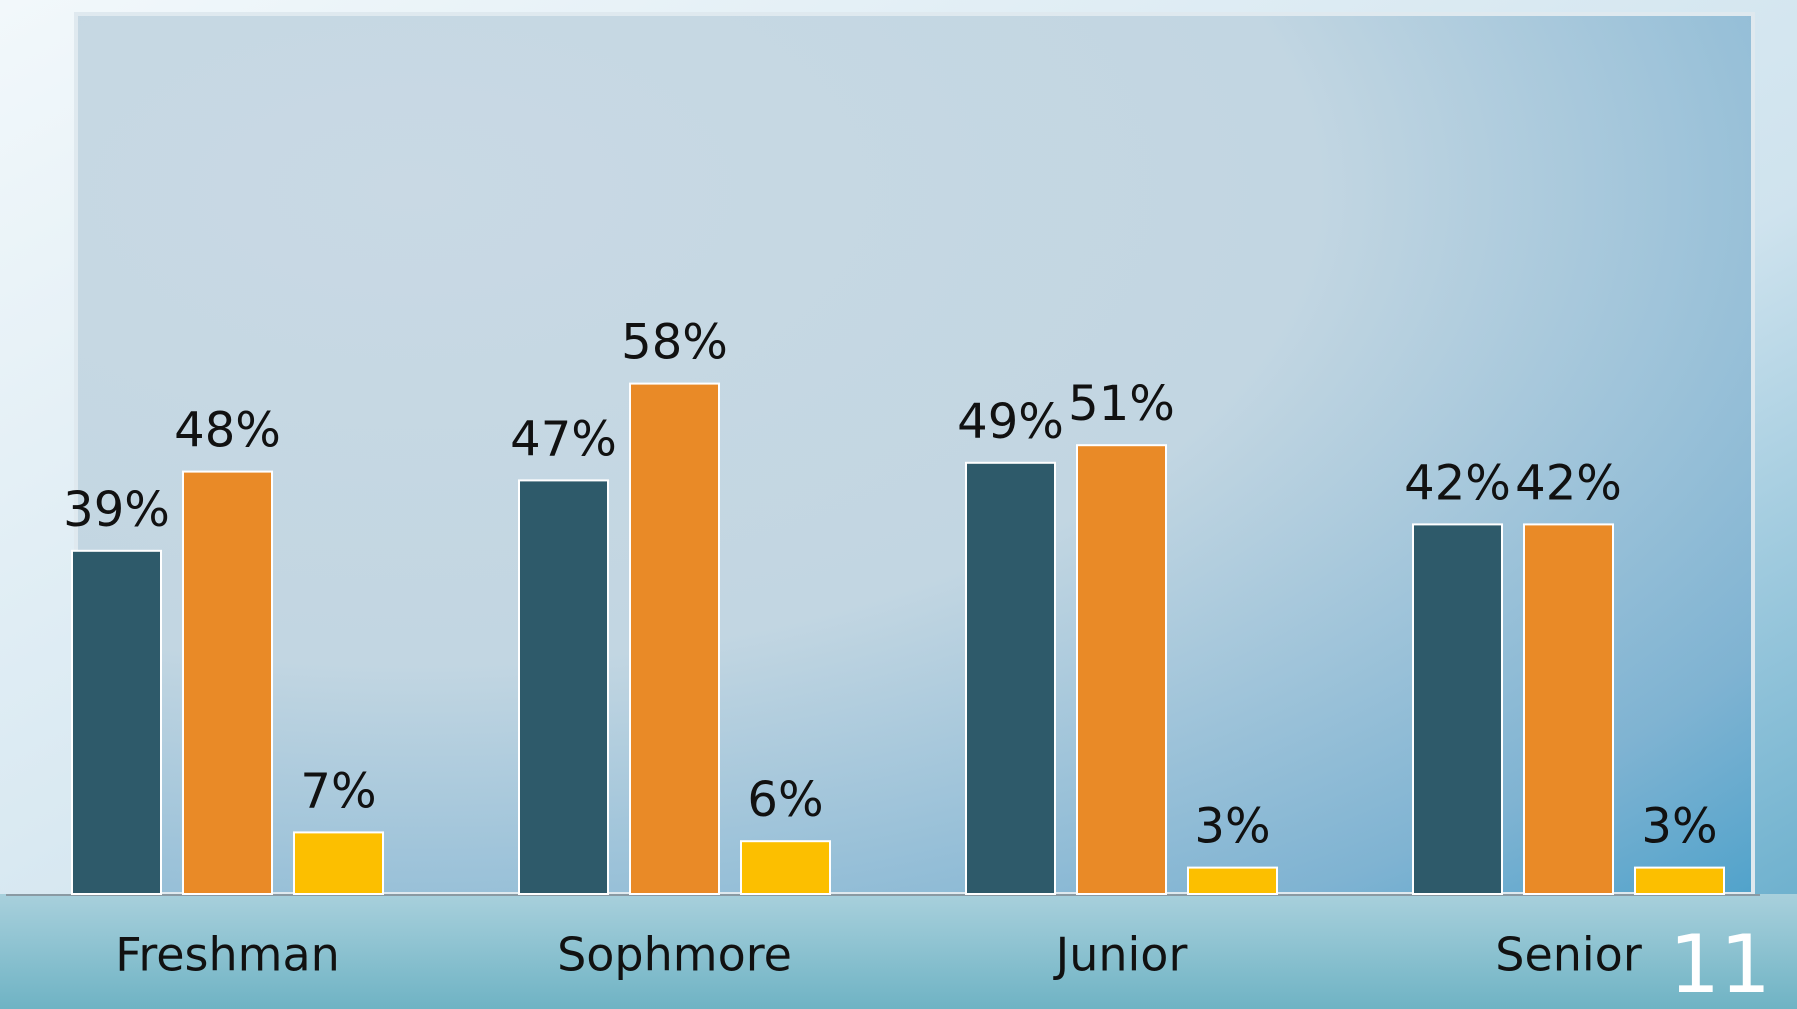  Describe the element at coordinates (1568, 955) in the screenshot. I see `x-tick-label: Senior` at that location.